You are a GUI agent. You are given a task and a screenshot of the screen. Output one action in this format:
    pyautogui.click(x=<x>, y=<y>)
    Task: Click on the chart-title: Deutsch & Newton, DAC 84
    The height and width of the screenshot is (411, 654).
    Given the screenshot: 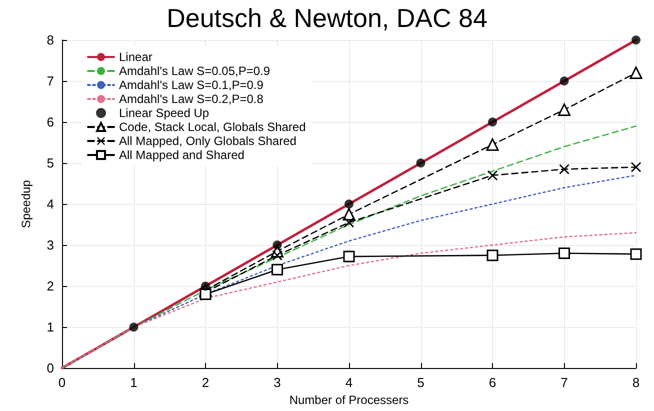 What is the action you would take?
    pyautogui.click(x=327, y=18)
    